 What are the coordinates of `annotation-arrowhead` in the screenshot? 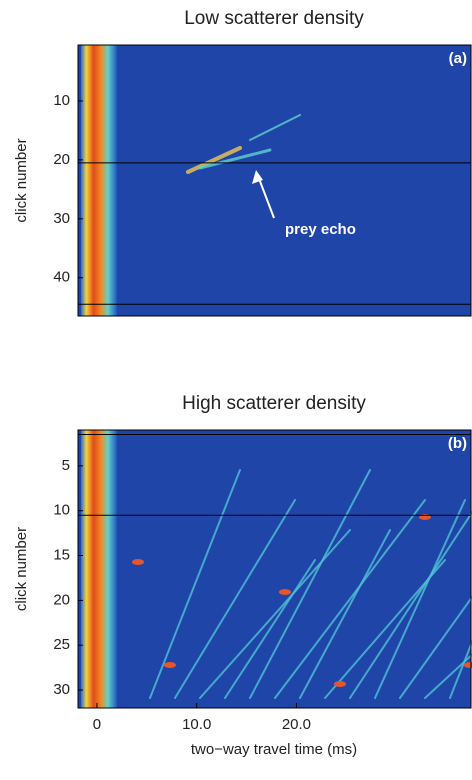 It's located at (257, 177).